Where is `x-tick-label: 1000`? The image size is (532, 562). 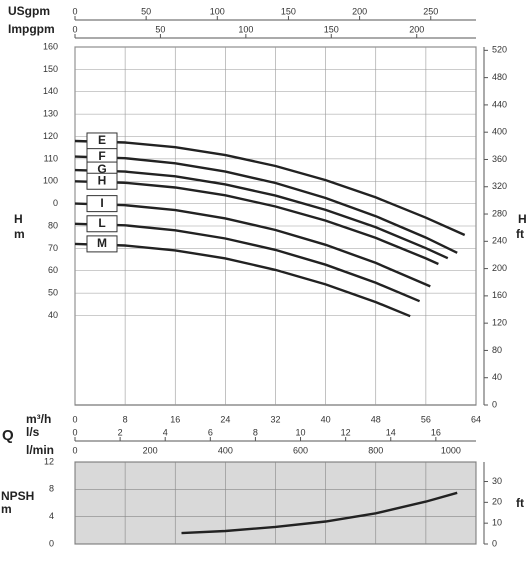
x-tick-label: 1000 is located at coordinates (451, 450).